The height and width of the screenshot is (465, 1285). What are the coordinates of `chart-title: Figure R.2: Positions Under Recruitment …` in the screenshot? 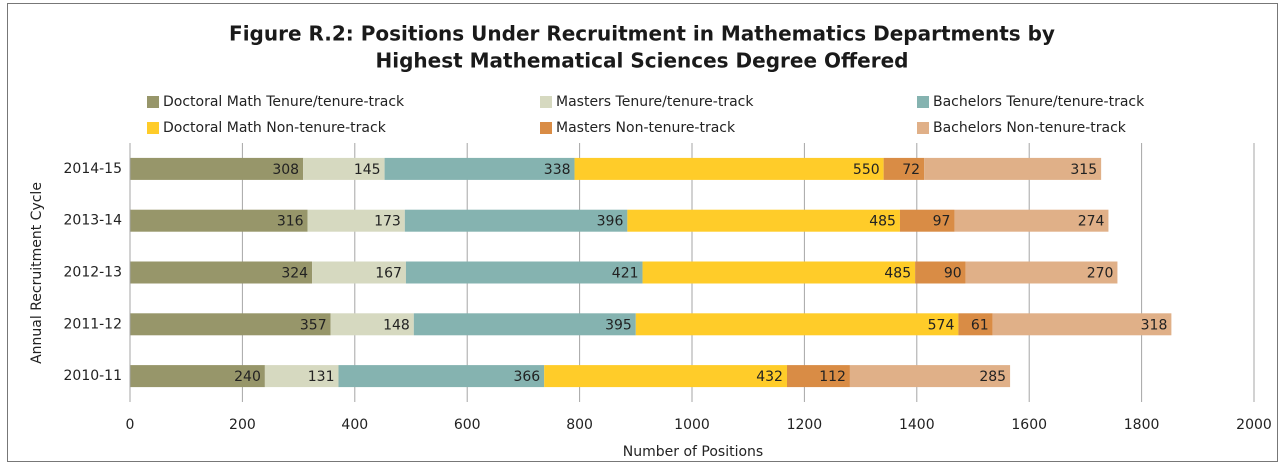 It's located at (642, 34).